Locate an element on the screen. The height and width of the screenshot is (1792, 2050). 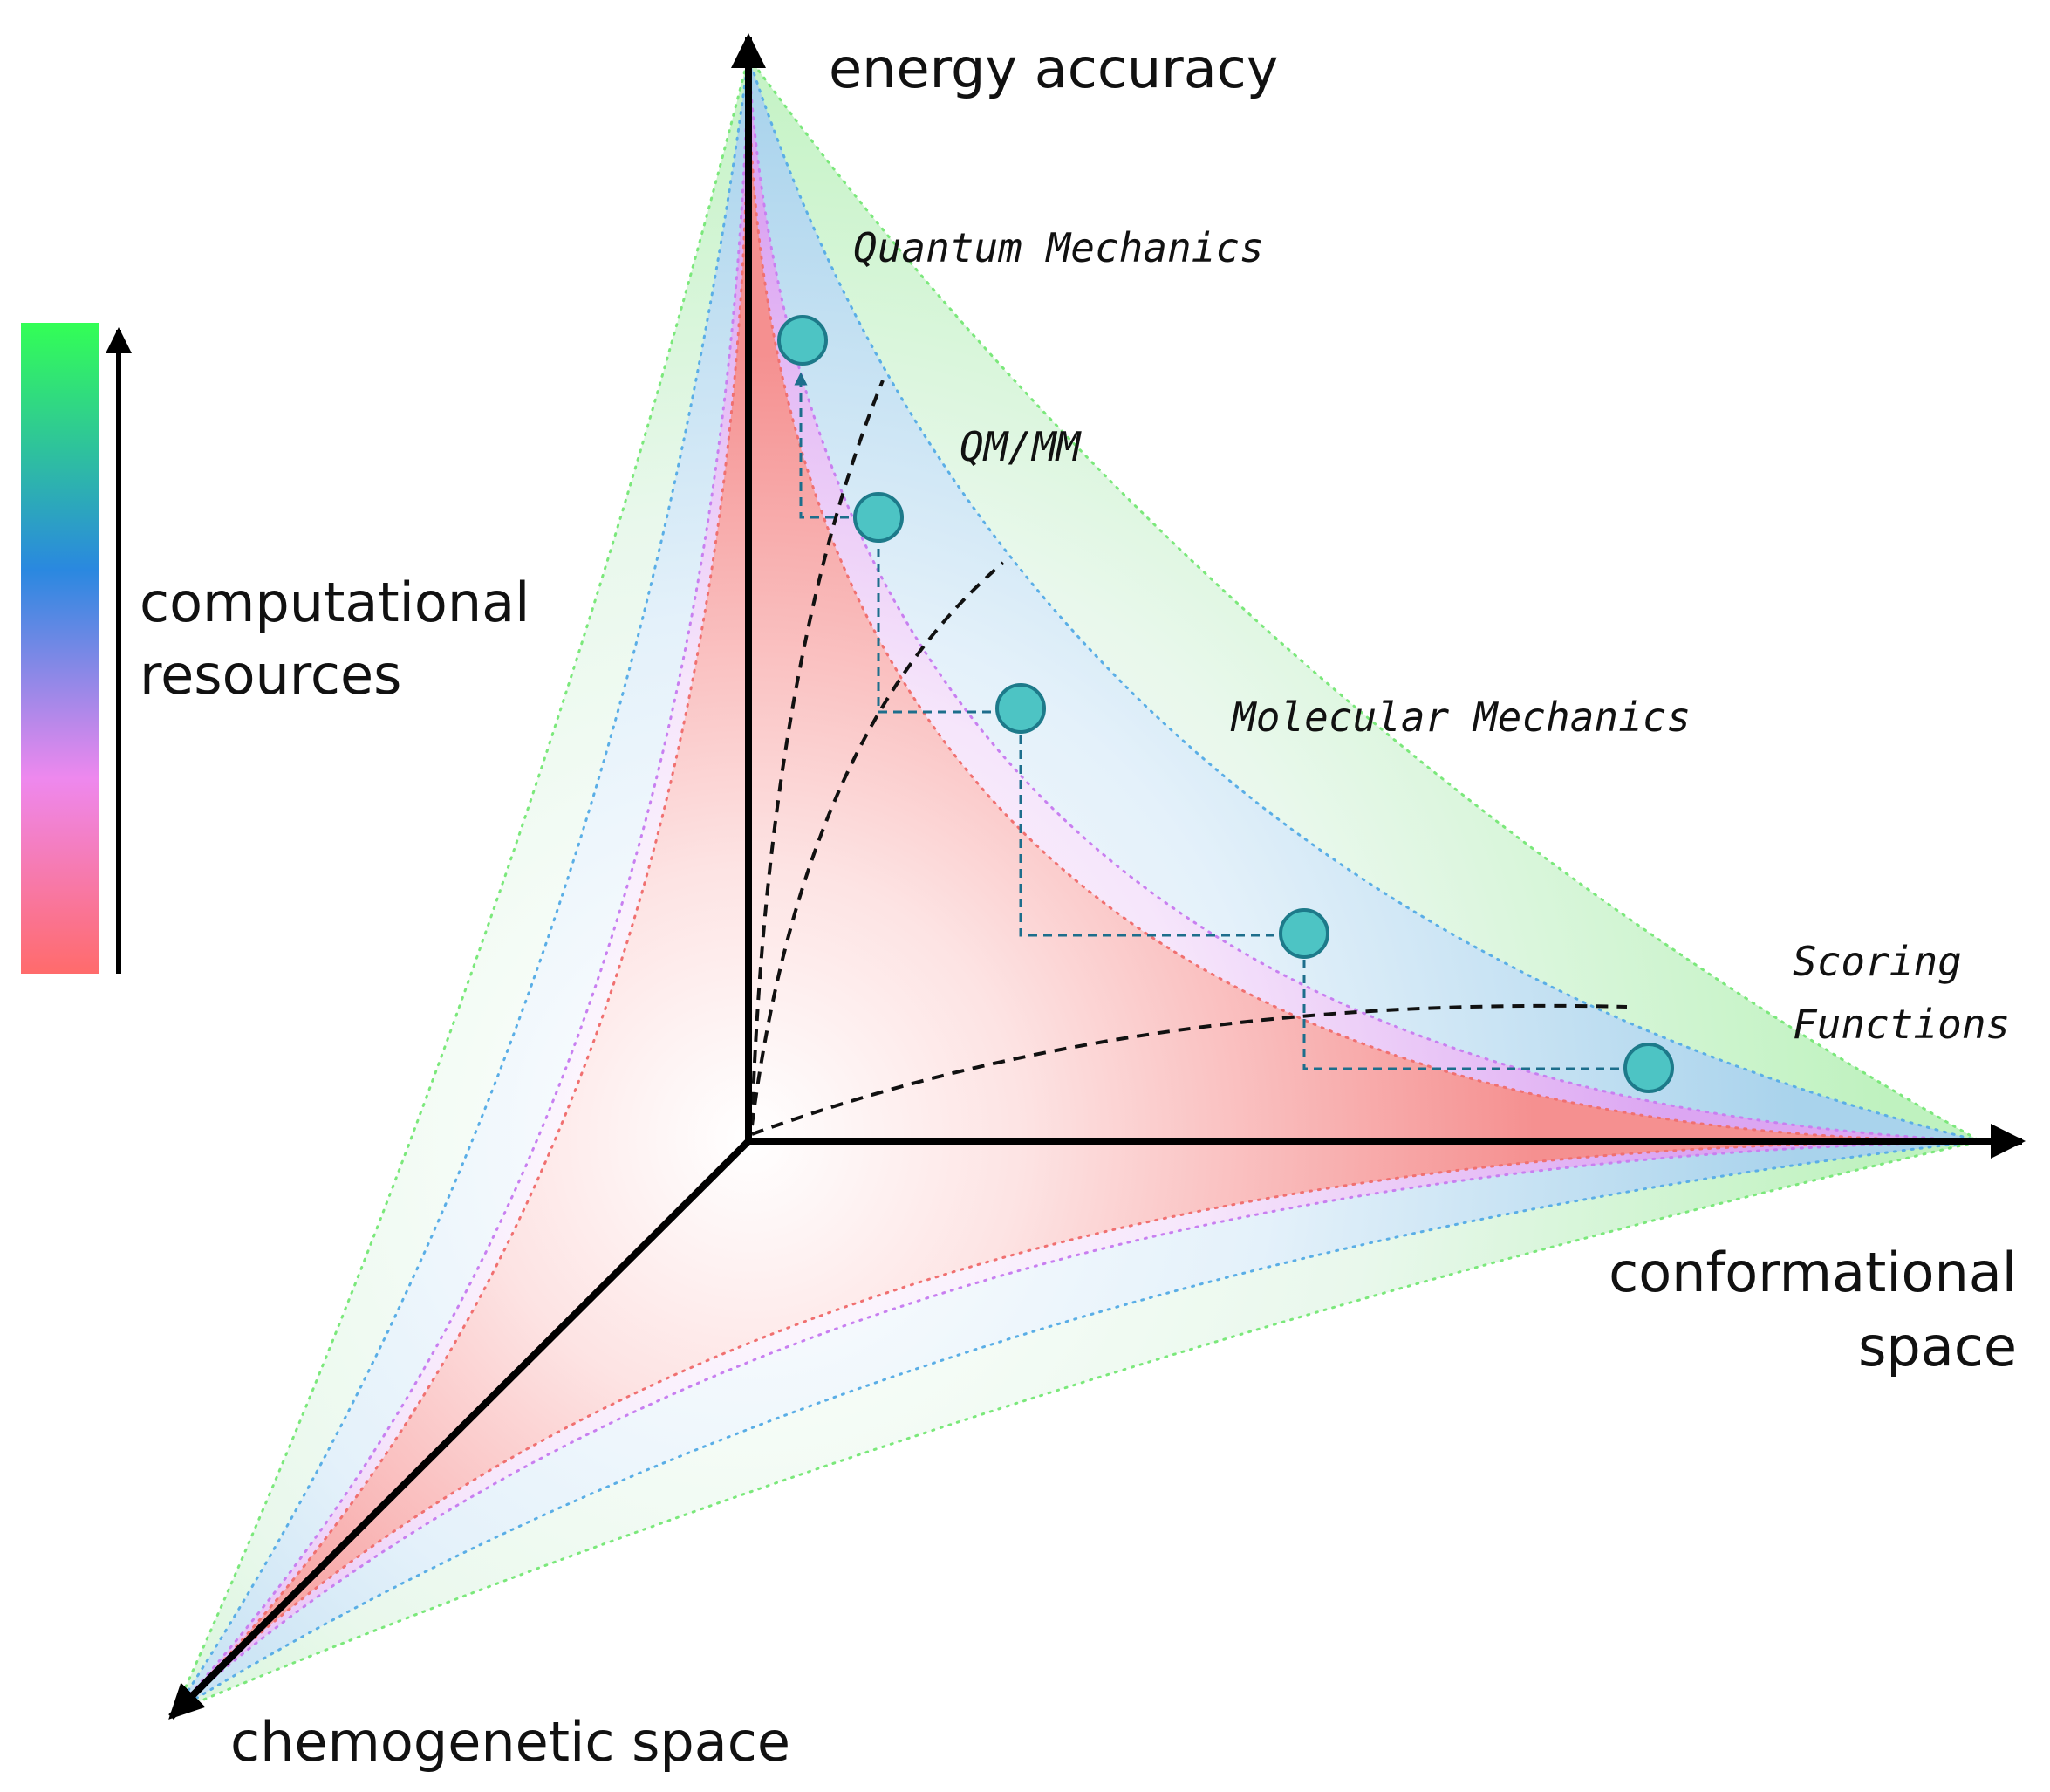
marker-scoring-functions is located at coordinates (1648, 1068).